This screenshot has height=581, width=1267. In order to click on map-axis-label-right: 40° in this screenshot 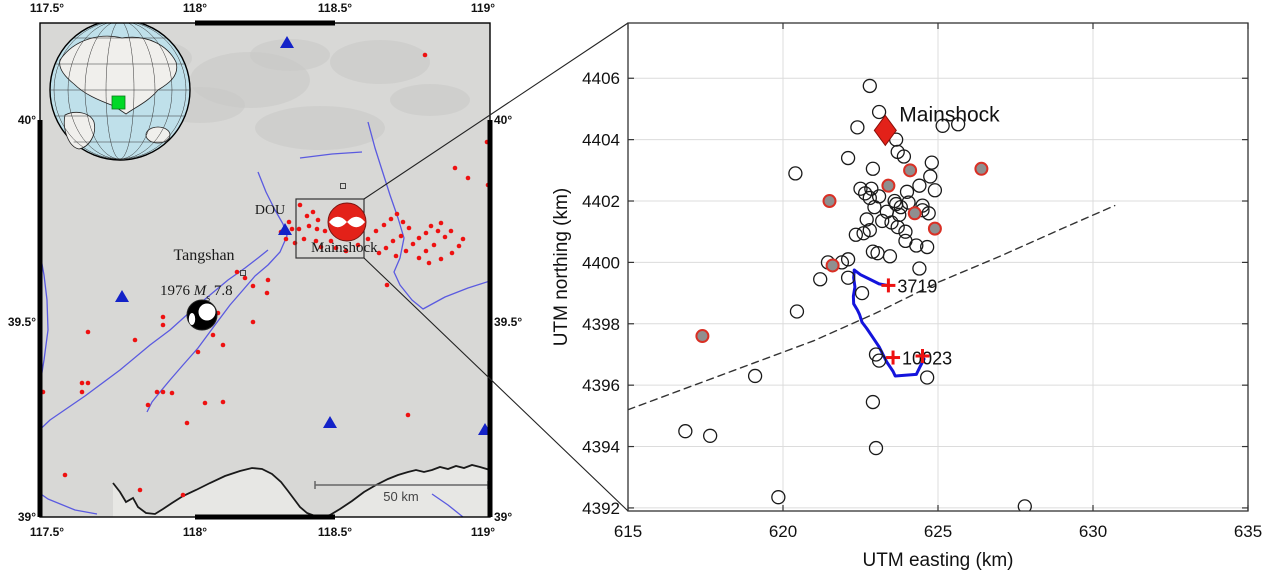, I will do `click(503, 120)`.